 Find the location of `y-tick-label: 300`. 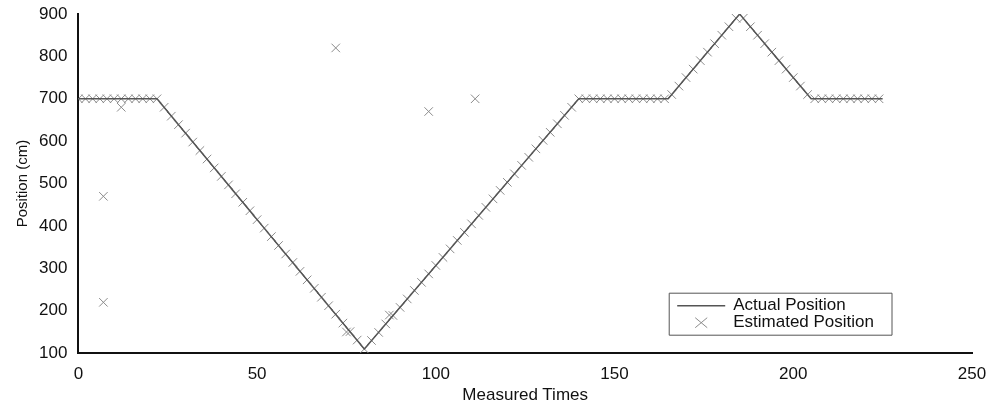

y-tick-label: 300 is located at coordinates (53, 268).